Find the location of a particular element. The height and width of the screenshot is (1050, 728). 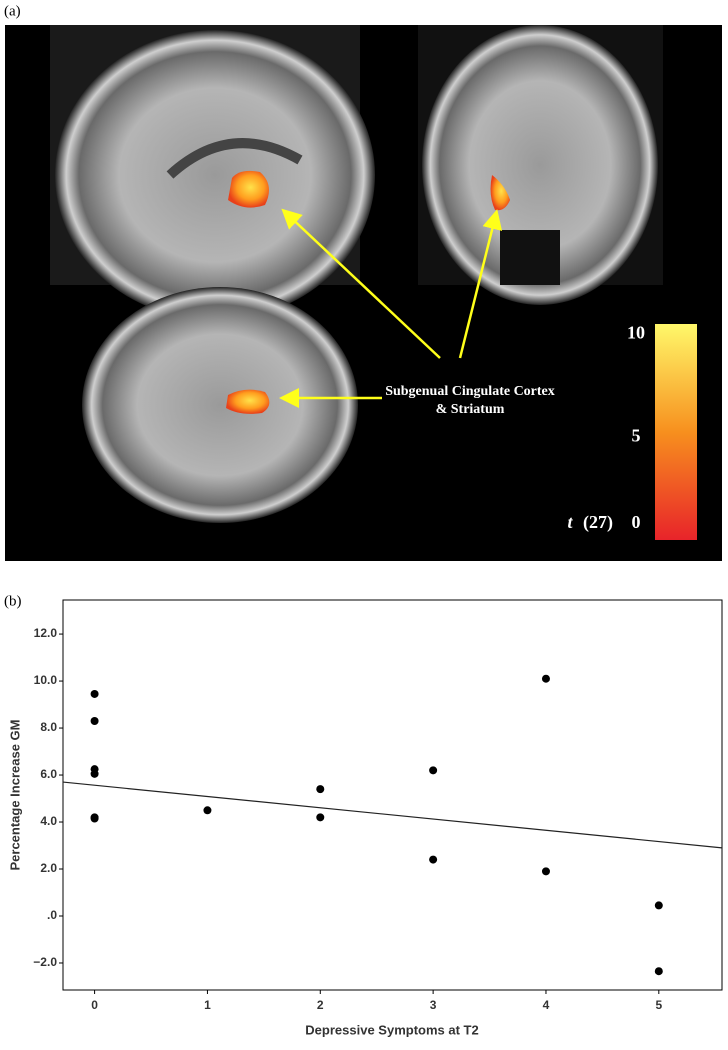

y-tick-label: −2.0 is located at coordinates (45, 962).